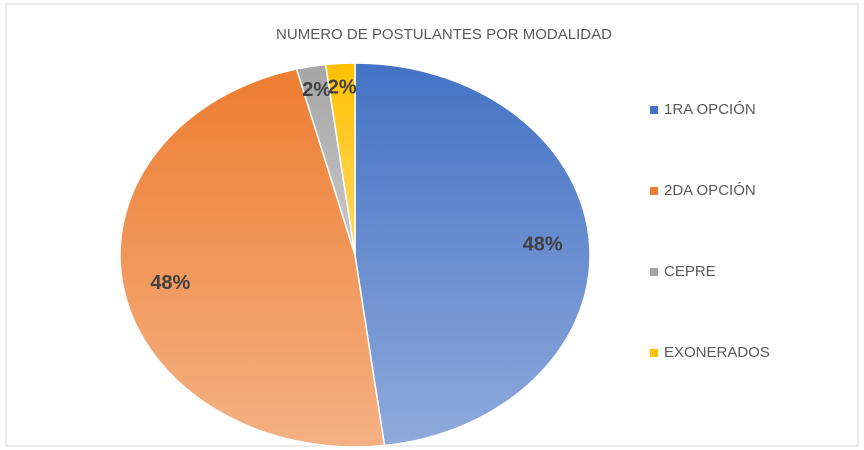  What do you see at coordinates (710, 109) in the screenshot?
I see `legend-label: 1RA OPCIÓN` at bounding box center [710, 109].